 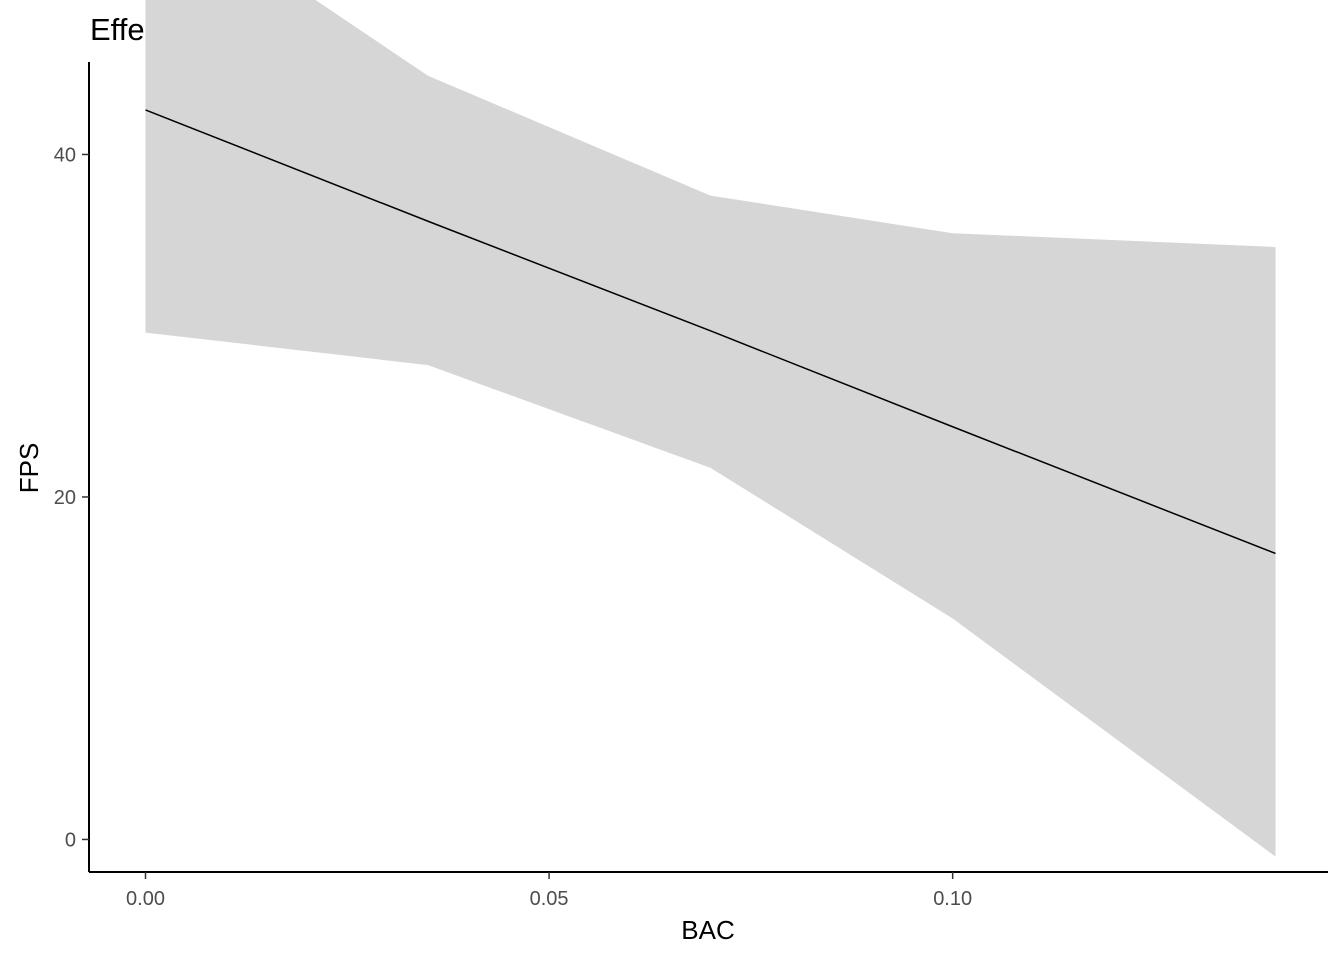 I want to click on x-tick-label: 0.05, so click(x=549, y=899).